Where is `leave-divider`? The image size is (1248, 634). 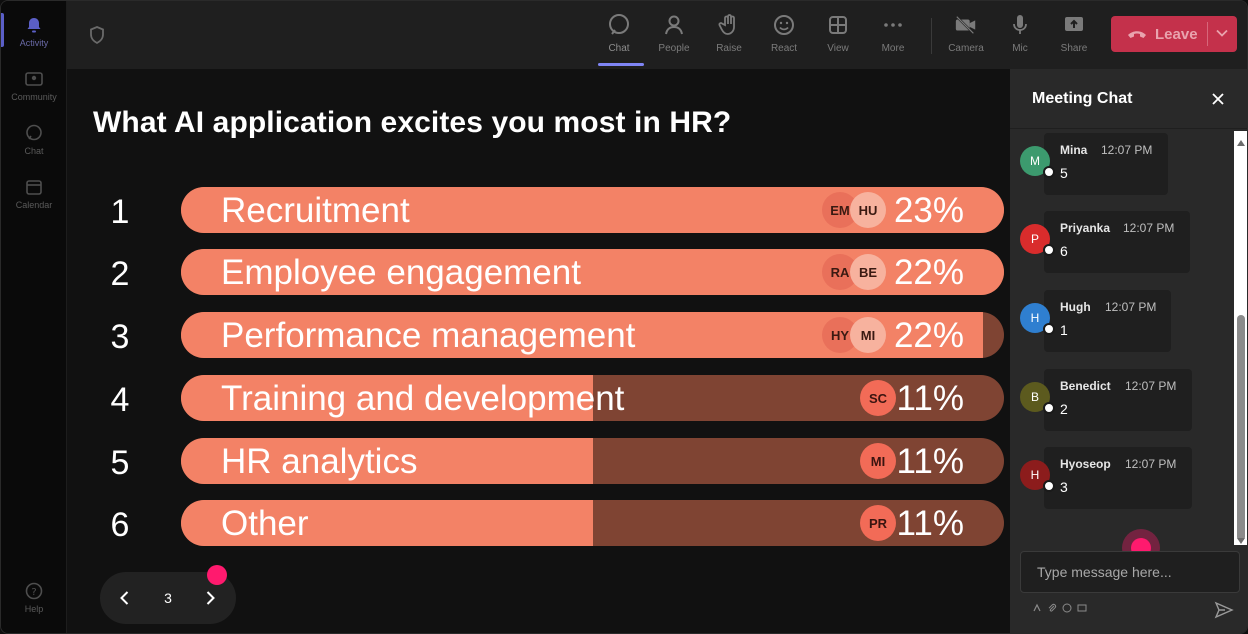
leave-divider is located at coordinates (1207, 34).